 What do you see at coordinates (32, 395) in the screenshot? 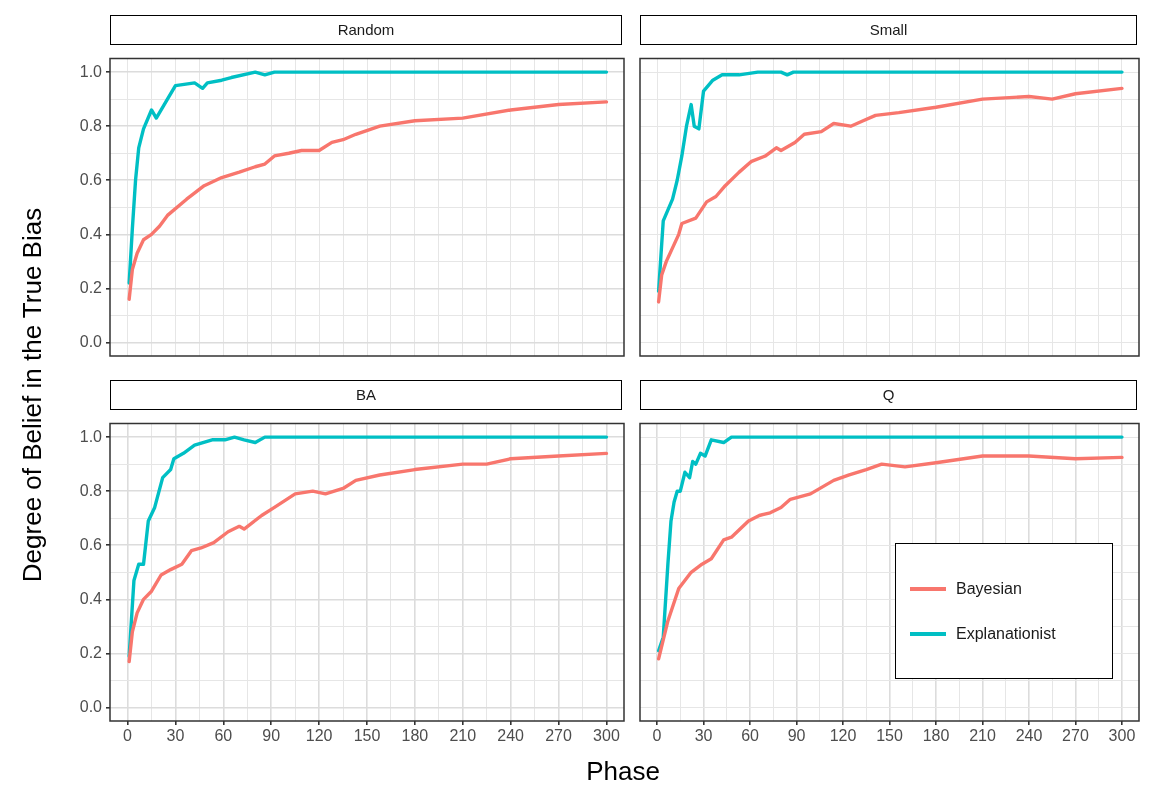
I see `y-axis-title: Degree of Belief in the True Bias` at bounding box center [32, 395].